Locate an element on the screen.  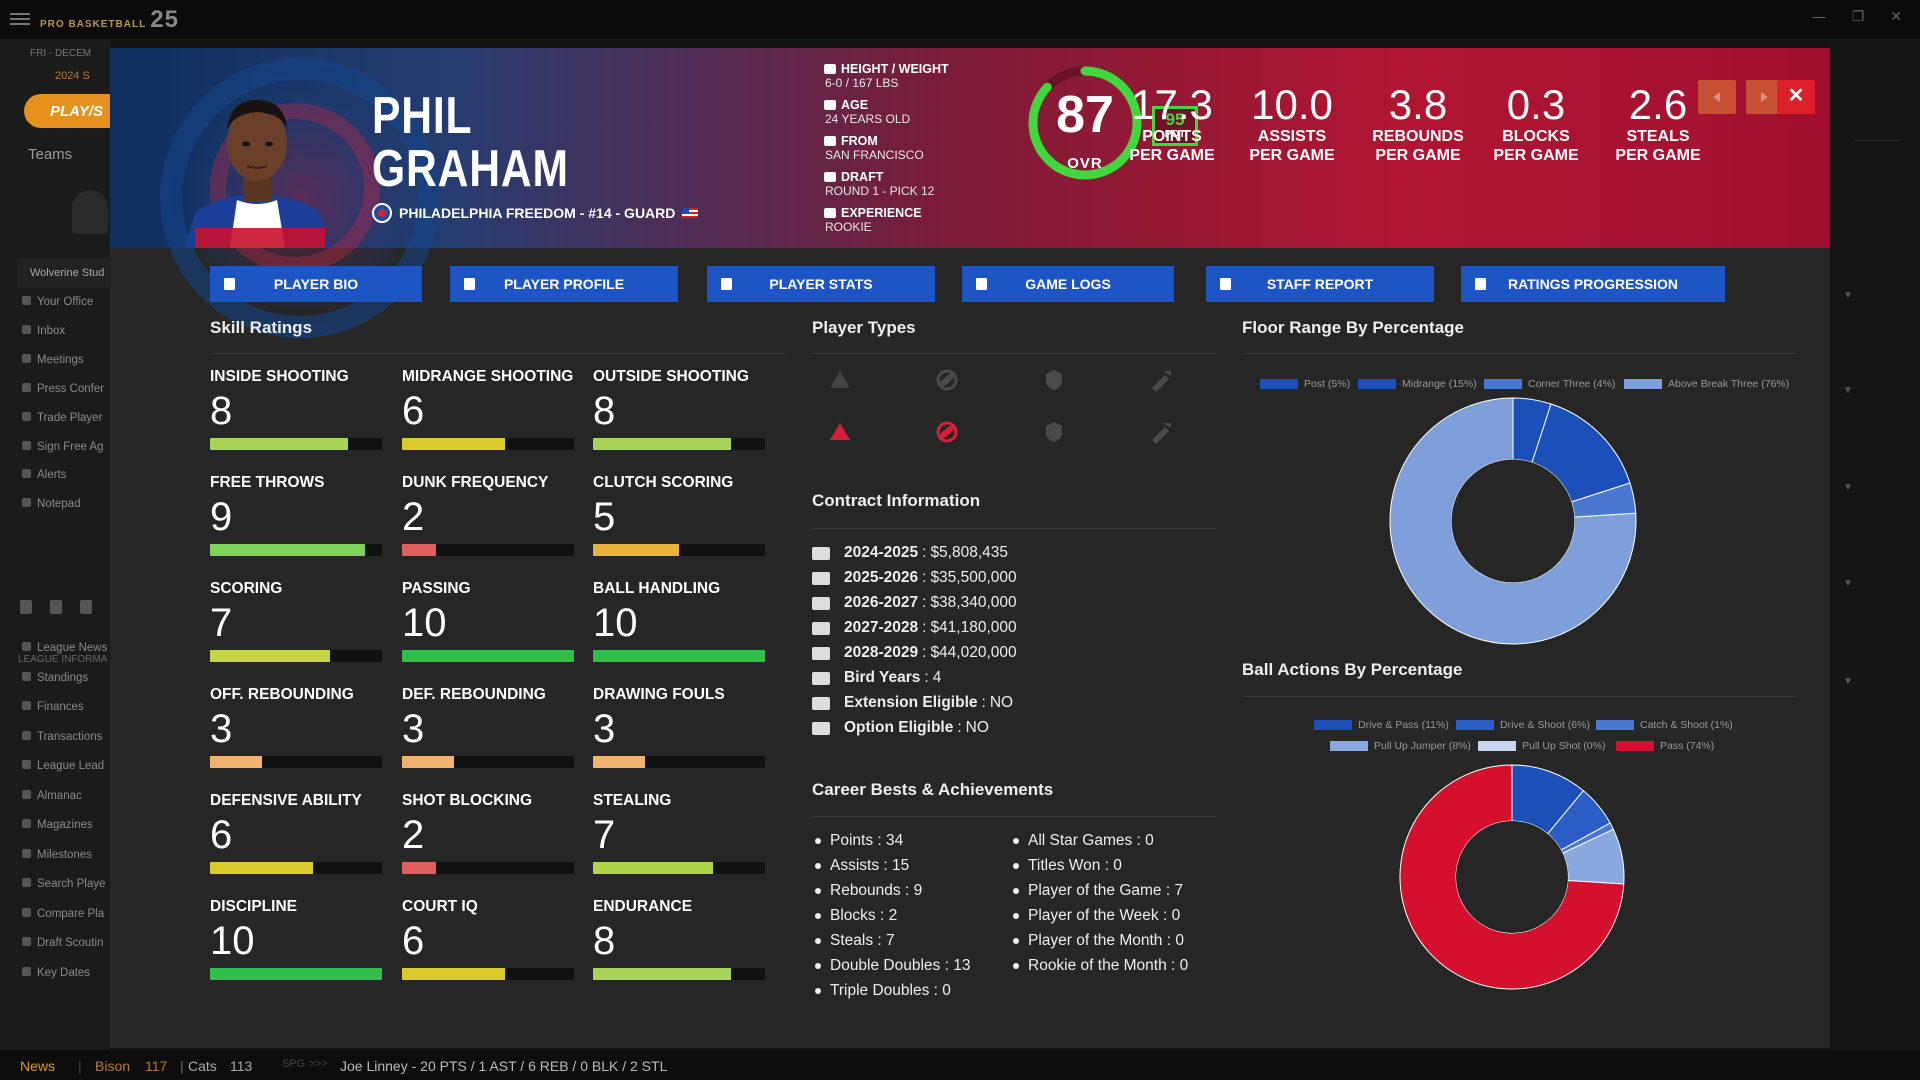
legend-item: Catch & Shoot (1%) is located at coordinates (1664, 725).